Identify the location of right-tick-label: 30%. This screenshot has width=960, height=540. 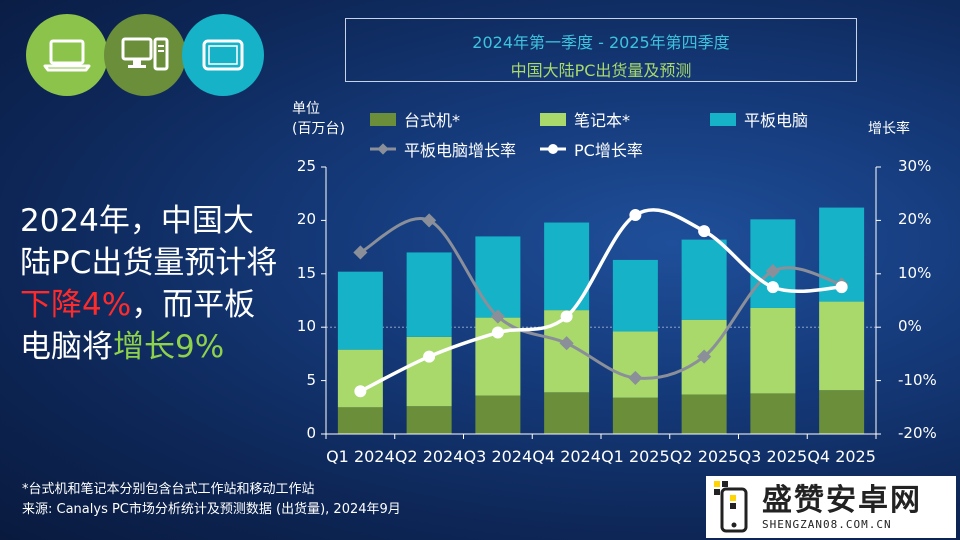
(915, 166).